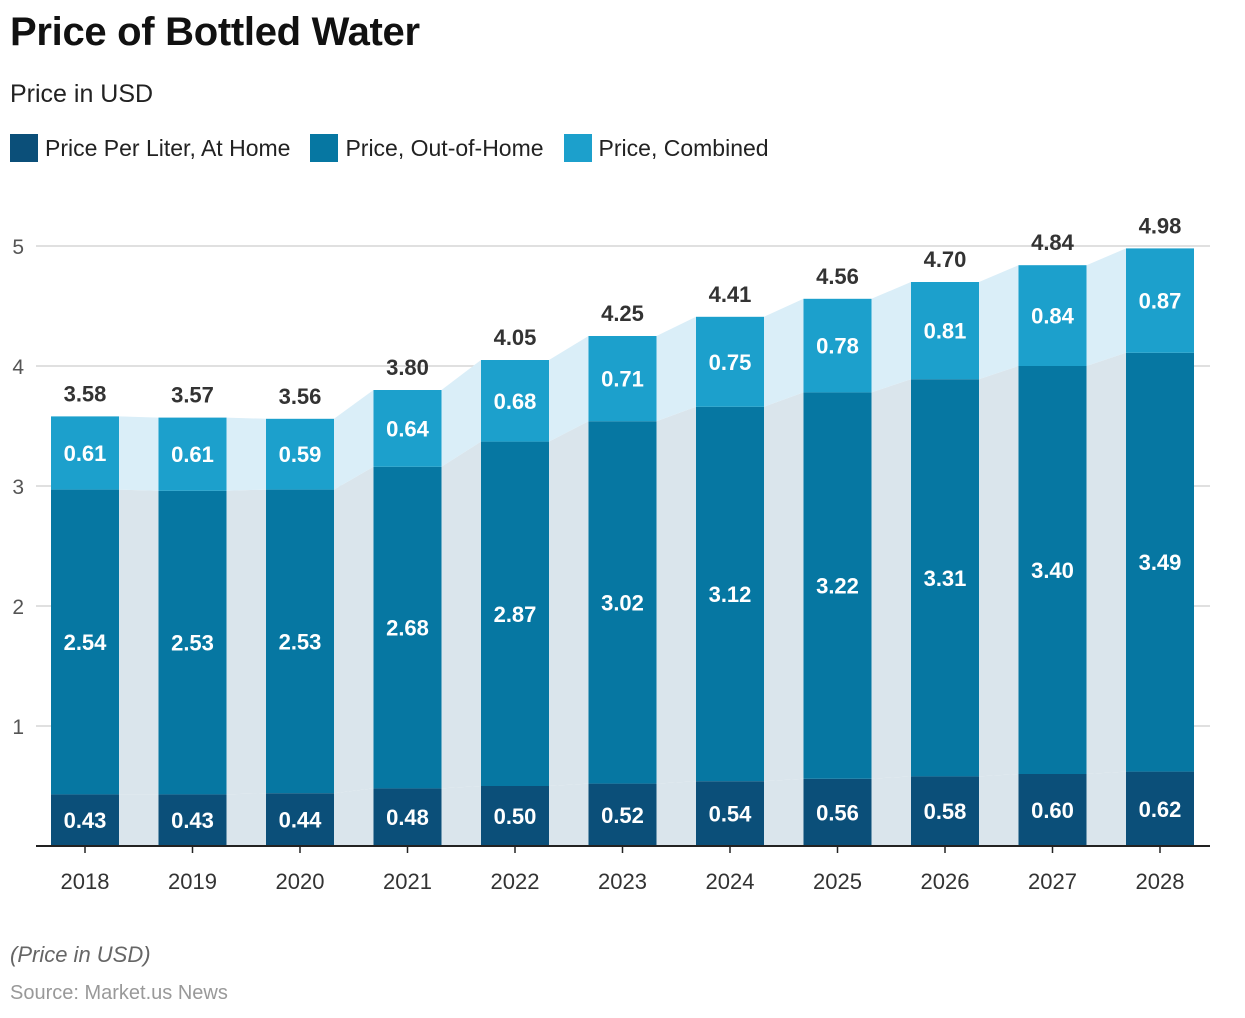  What do you see at coordinates (515, 816) in the screenshot?
I see `data-label: 0.50` at bounding box center [515, 816].